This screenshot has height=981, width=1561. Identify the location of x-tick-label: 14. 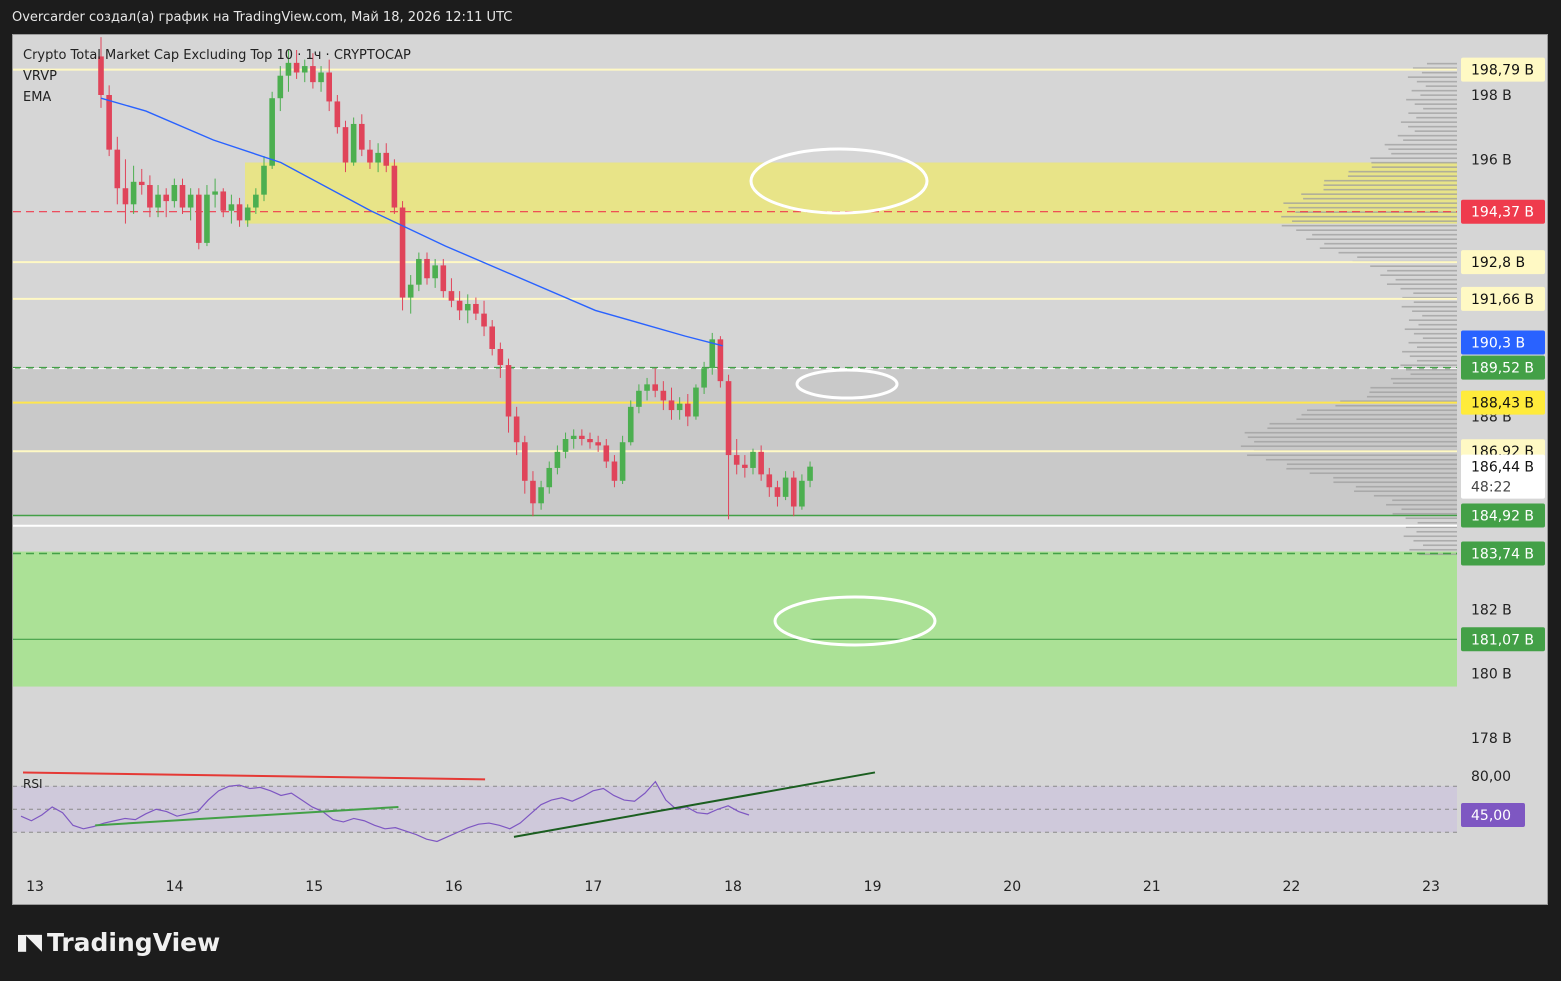
(175, 887).